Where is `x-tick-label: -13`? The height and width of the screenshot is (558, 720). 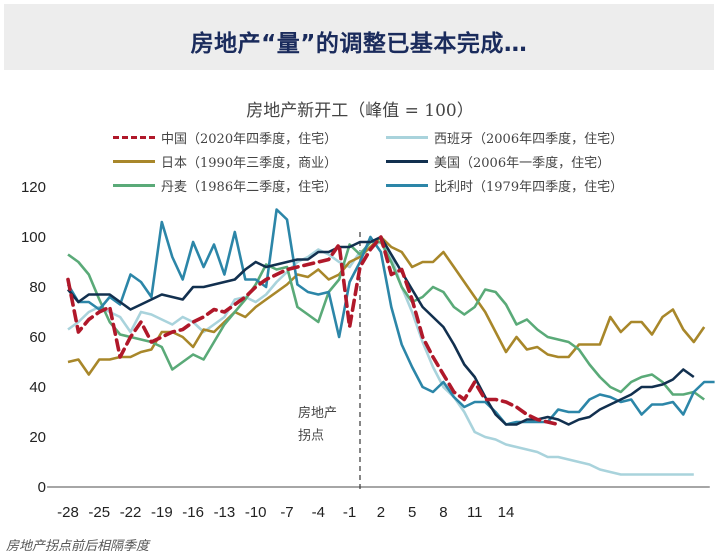
x-tick-label: -13 is located at coordinates (225, 512).